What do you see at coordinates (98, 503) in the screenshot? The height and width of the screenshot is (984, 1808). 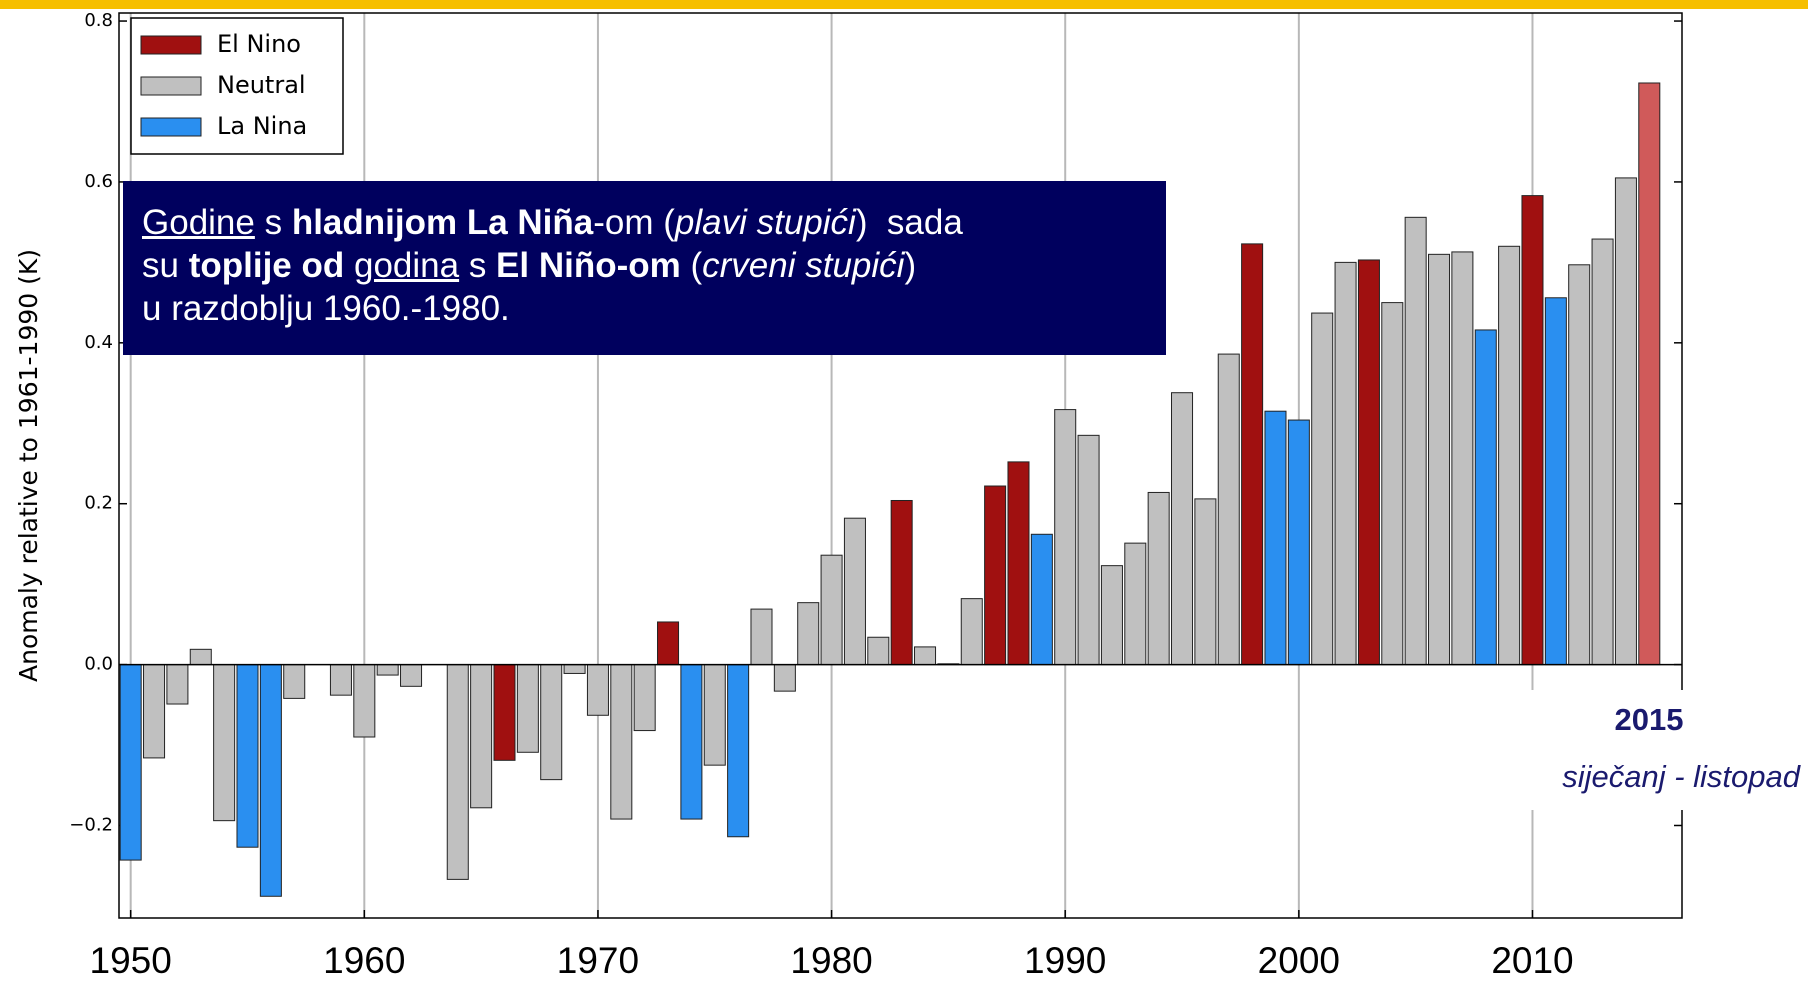 I see `y-tick-label: 0.2` at bounding box center [98, 503].